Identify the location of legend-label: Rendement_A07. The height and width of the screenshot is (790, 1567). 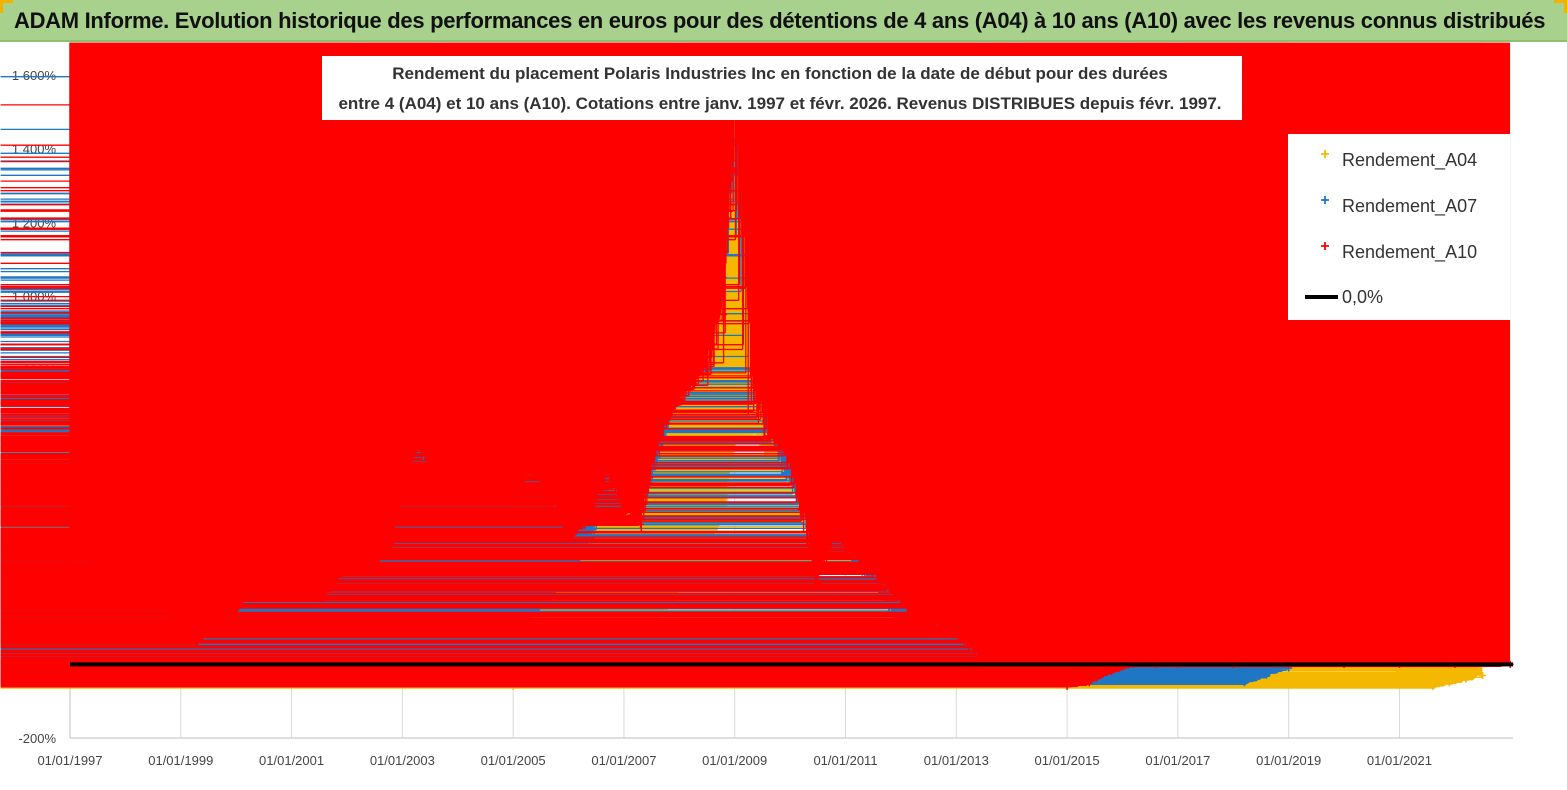
(1409, 206).